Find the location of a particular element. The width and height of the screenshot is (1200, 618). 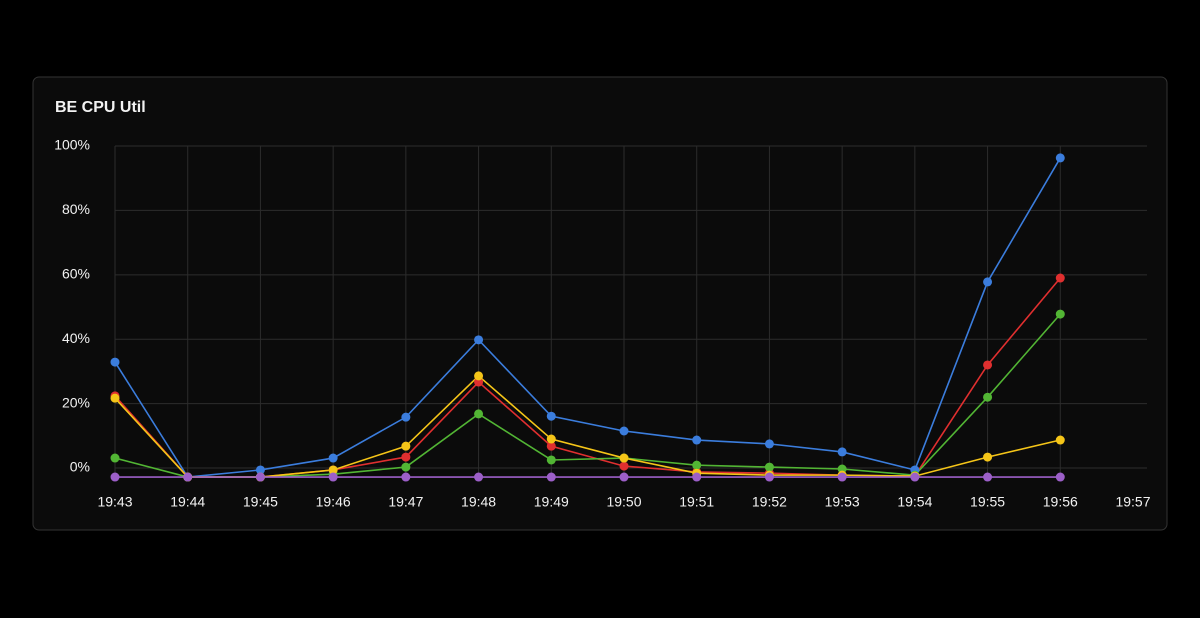

y-tick-label: 0% is located at coordinates (80, 467).